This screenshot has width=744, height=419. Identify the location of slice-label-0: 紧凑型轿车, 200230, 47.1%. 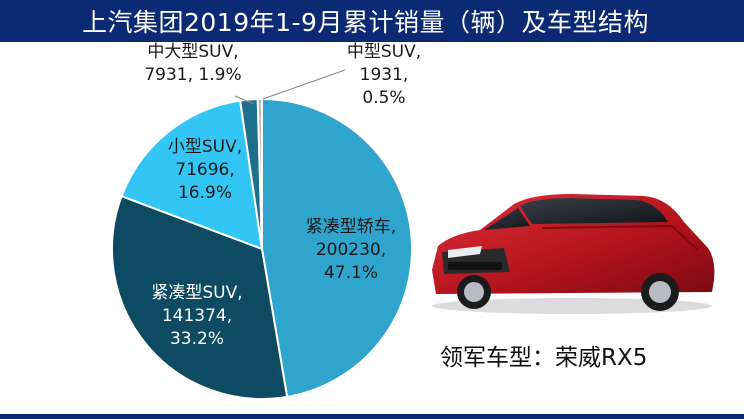
(351, 250).